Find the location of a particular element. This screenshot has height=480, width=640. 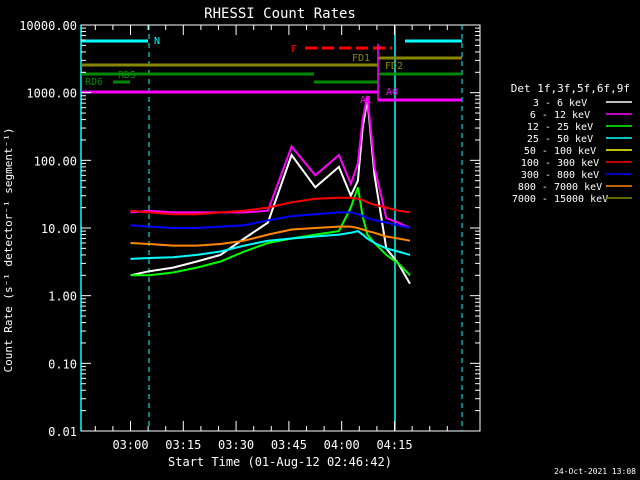

y-tick-label: 100.00 is located at coordinates (55, 161).